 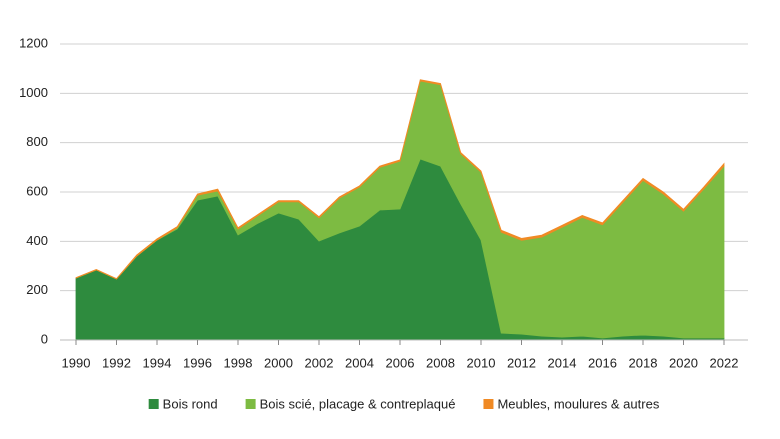 What do you see at coordinates (37, 240) in the screenshot?
I see `y-tick-label: 400` at bounding box center [37, 240].